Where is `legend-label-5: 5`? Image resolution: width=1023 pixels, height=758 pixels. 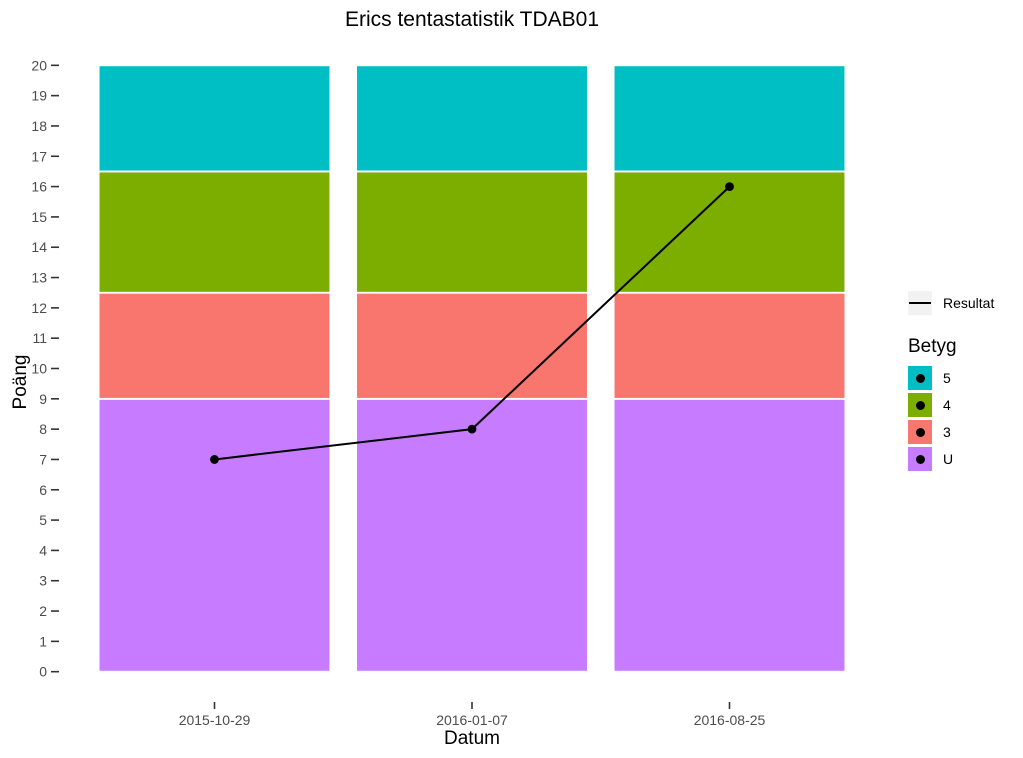
legend-label-5: 5 is located at coordinates (947, 378).